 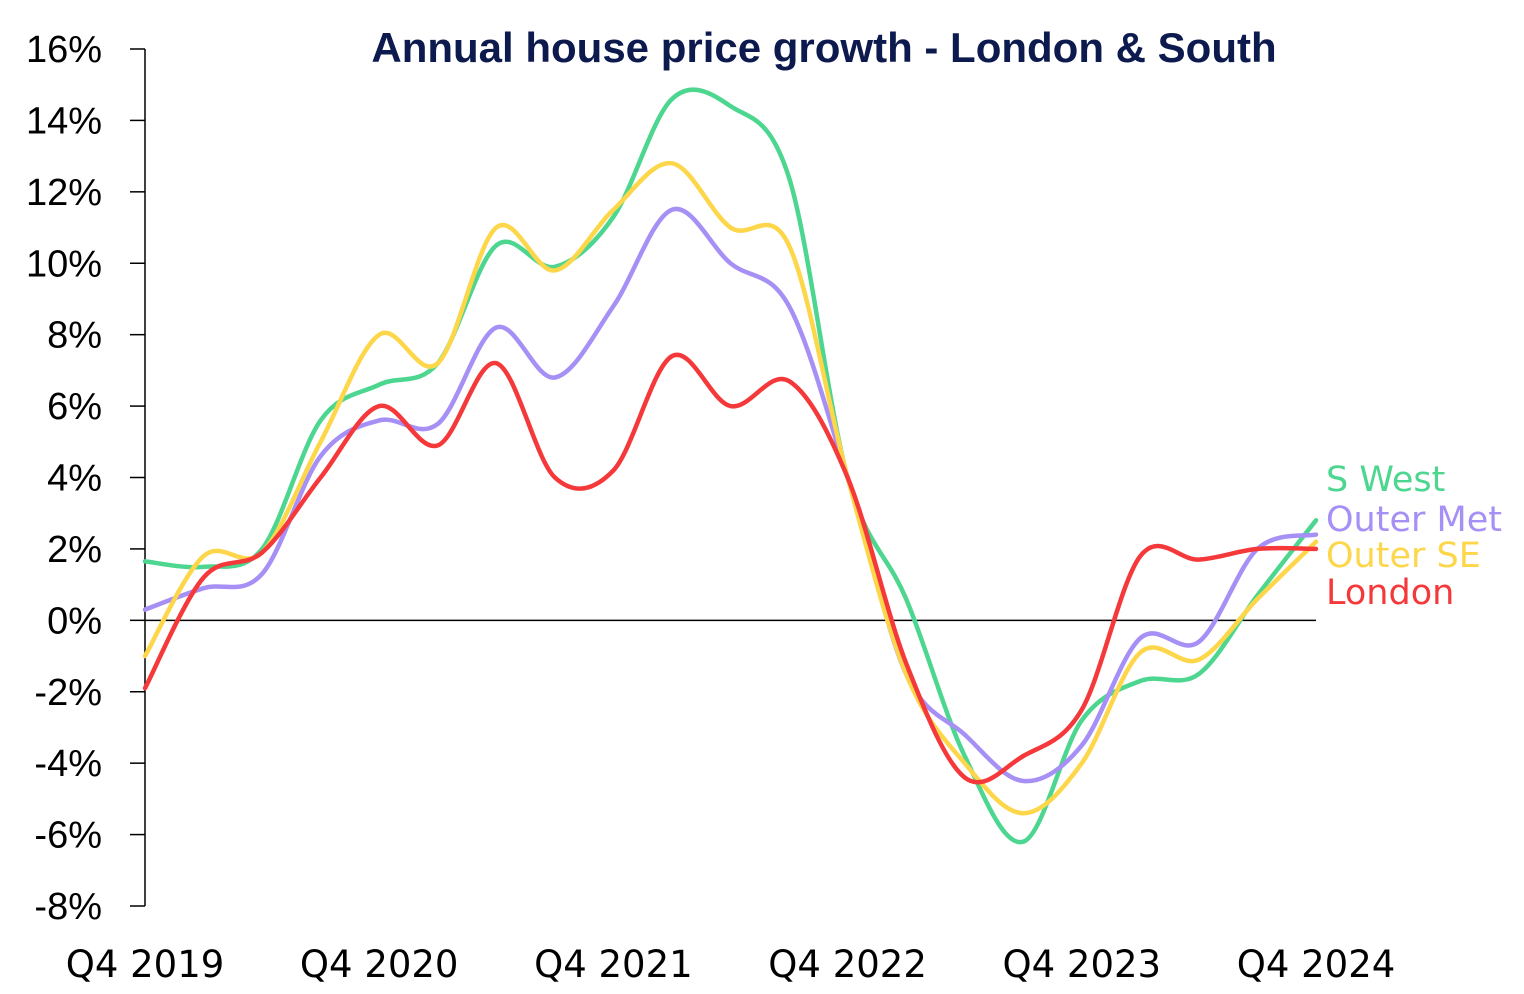 I want to click on y-tick-label: 8%, so click(x=74, y=336).